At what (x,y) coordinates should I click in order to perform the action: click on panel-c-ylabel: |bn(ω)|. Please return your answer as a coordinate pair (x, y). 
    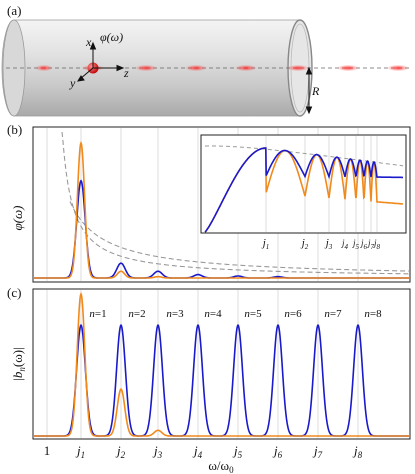
    Looking at the image, I should click on (18, 363).